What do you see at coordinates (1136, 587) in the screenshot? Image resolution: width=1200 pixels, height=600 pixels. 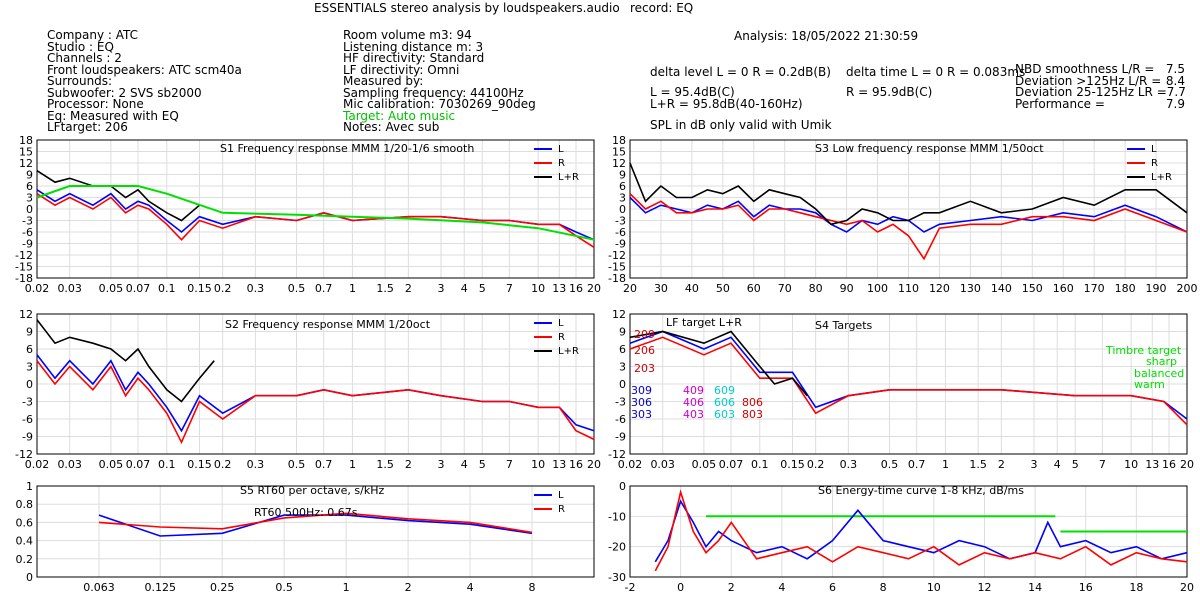 I see `x-tick-label: 18` at bounding box center [1136, 587].